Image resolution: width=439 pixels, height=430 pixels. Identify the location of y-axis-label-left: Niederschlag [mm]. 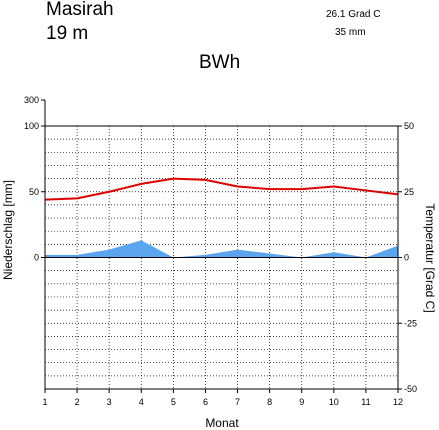
(8, 230).